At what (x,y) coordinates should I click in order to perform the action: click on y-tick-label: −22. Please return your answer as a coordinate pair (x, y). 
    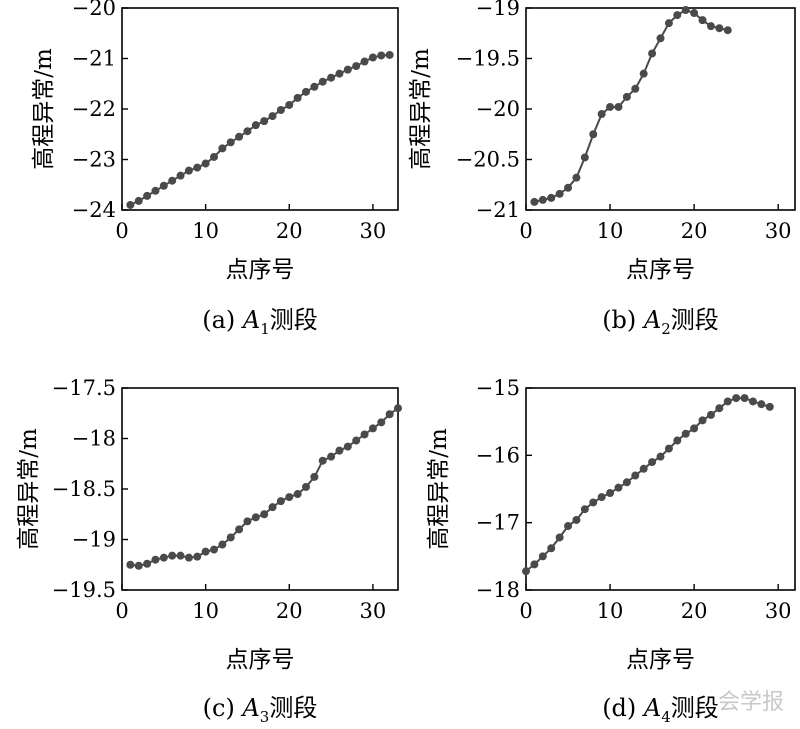
    Looking at the image, I should click on (94, 109).